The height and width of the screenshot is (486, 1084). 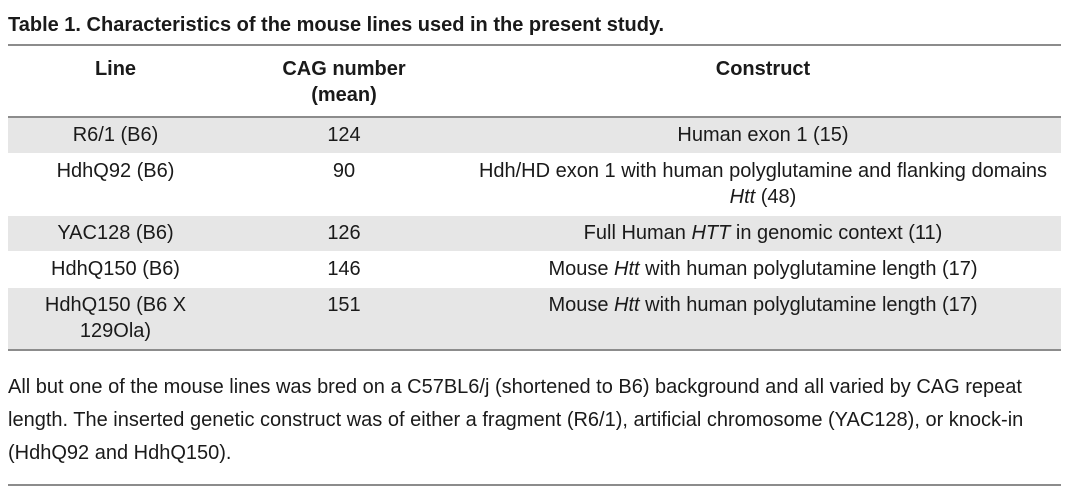 I want to click on table-header: Line CAG number (mean) Construct, so click(x=534, y=82).